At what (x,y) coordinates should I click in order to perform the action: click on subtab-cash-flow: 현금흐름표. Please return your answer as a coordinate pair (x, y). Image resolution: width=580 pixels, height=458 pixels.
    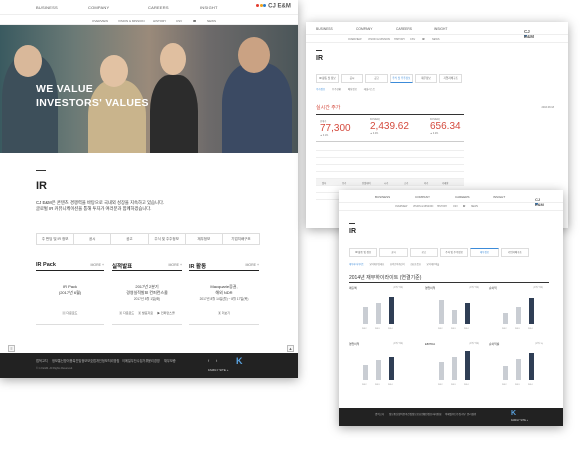
    Looking at the image, I should click on (415, 265).